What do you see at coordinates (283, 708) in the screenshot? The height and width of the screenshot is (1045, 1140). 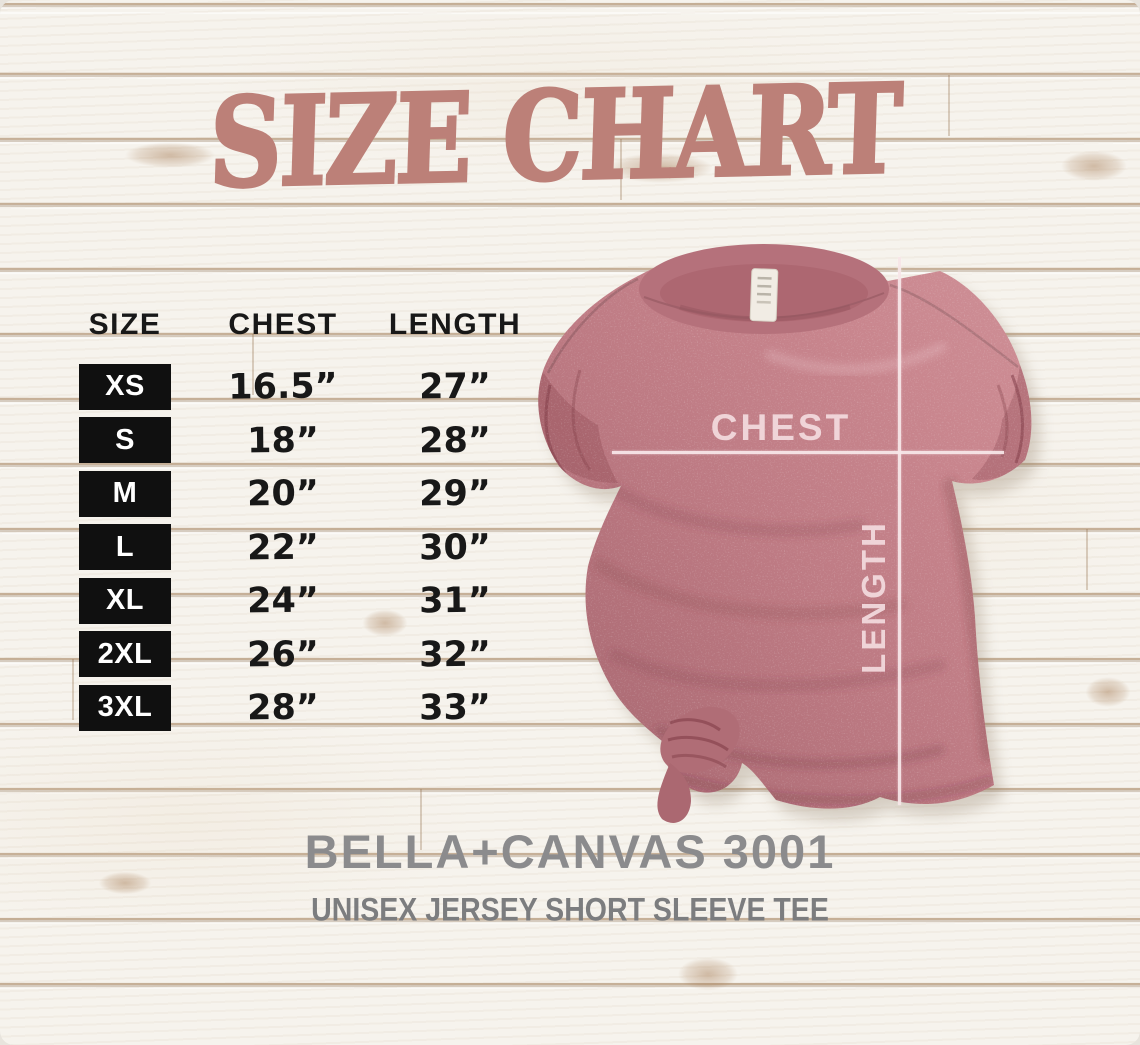 I see `chest-value: 28”` at bounding box center [283, 708].